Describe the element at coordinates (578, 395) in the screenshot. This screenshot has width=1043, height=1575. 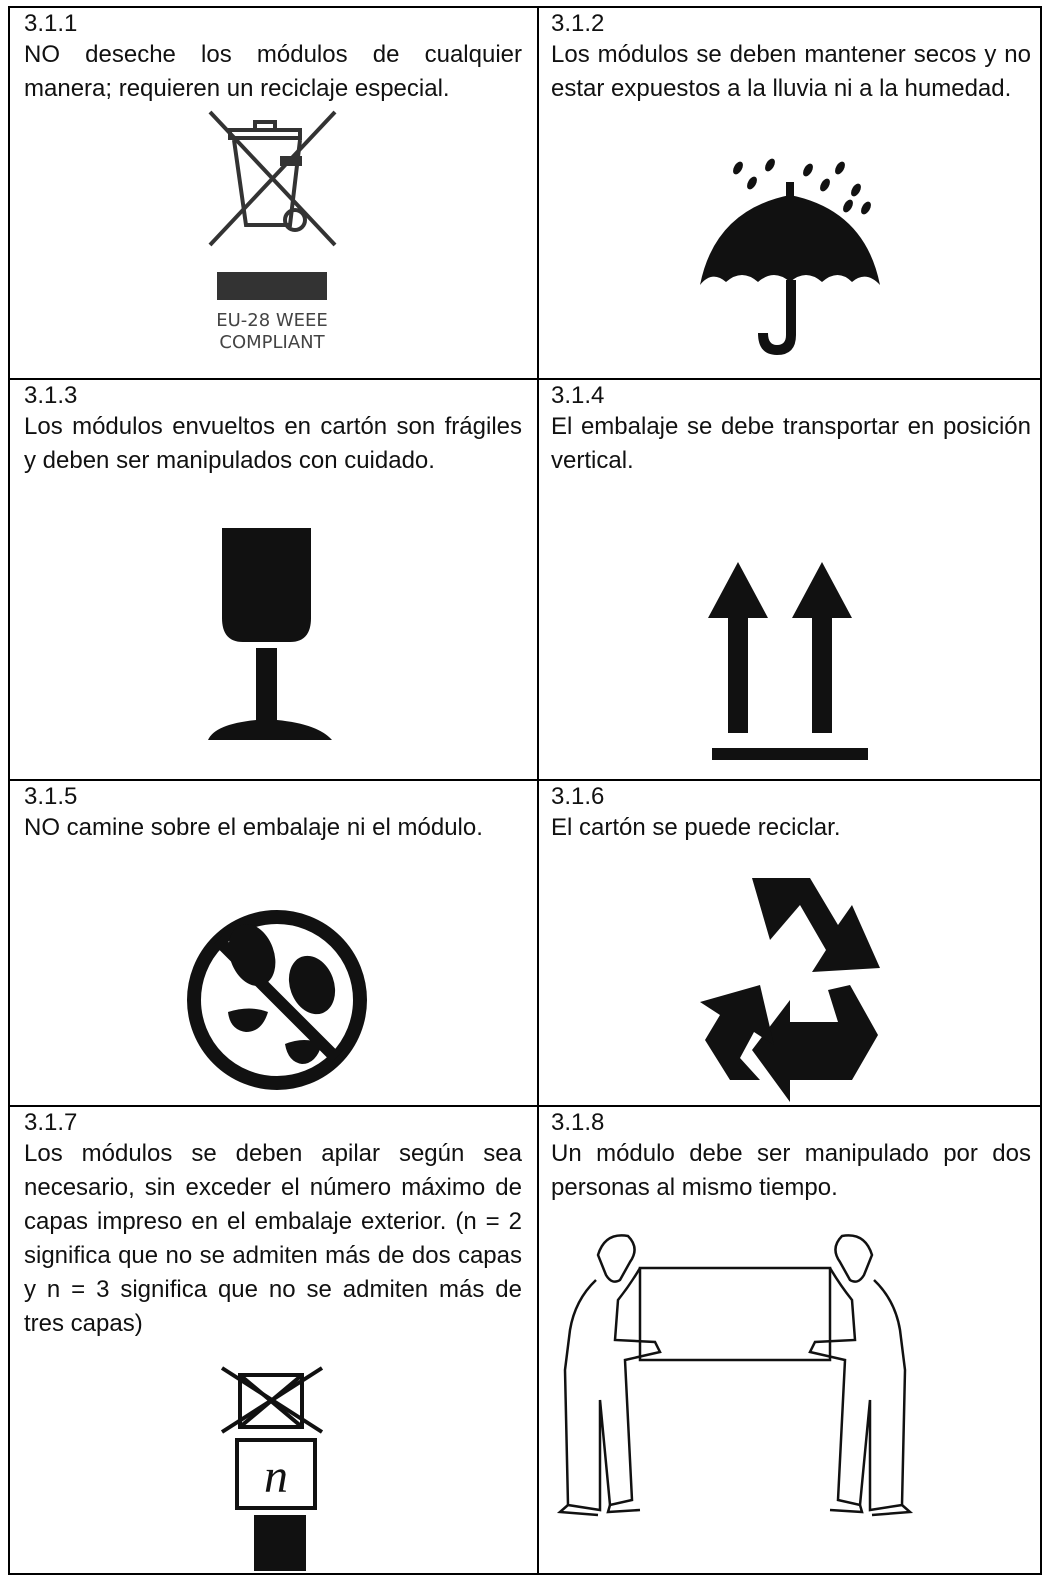
I see `cell-number: 3.1.4` at that location.